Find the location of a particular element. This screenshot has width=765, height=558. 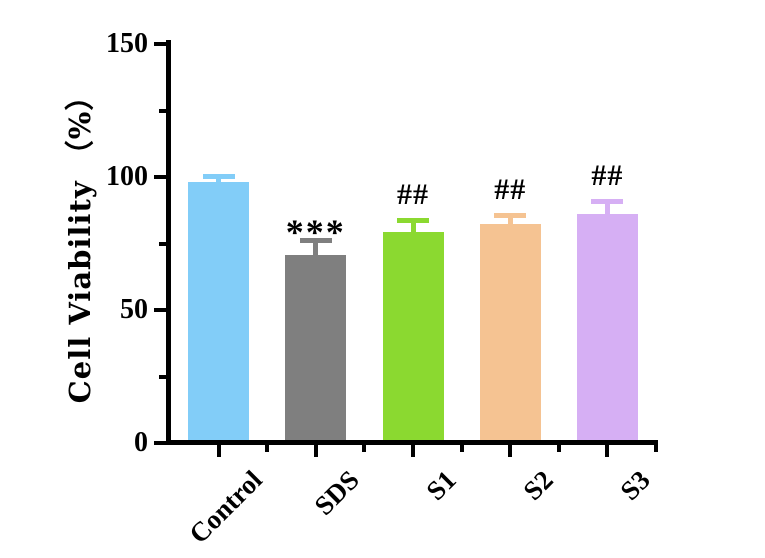

x-tick-label-control: Control is located at coordinates (225, 507).